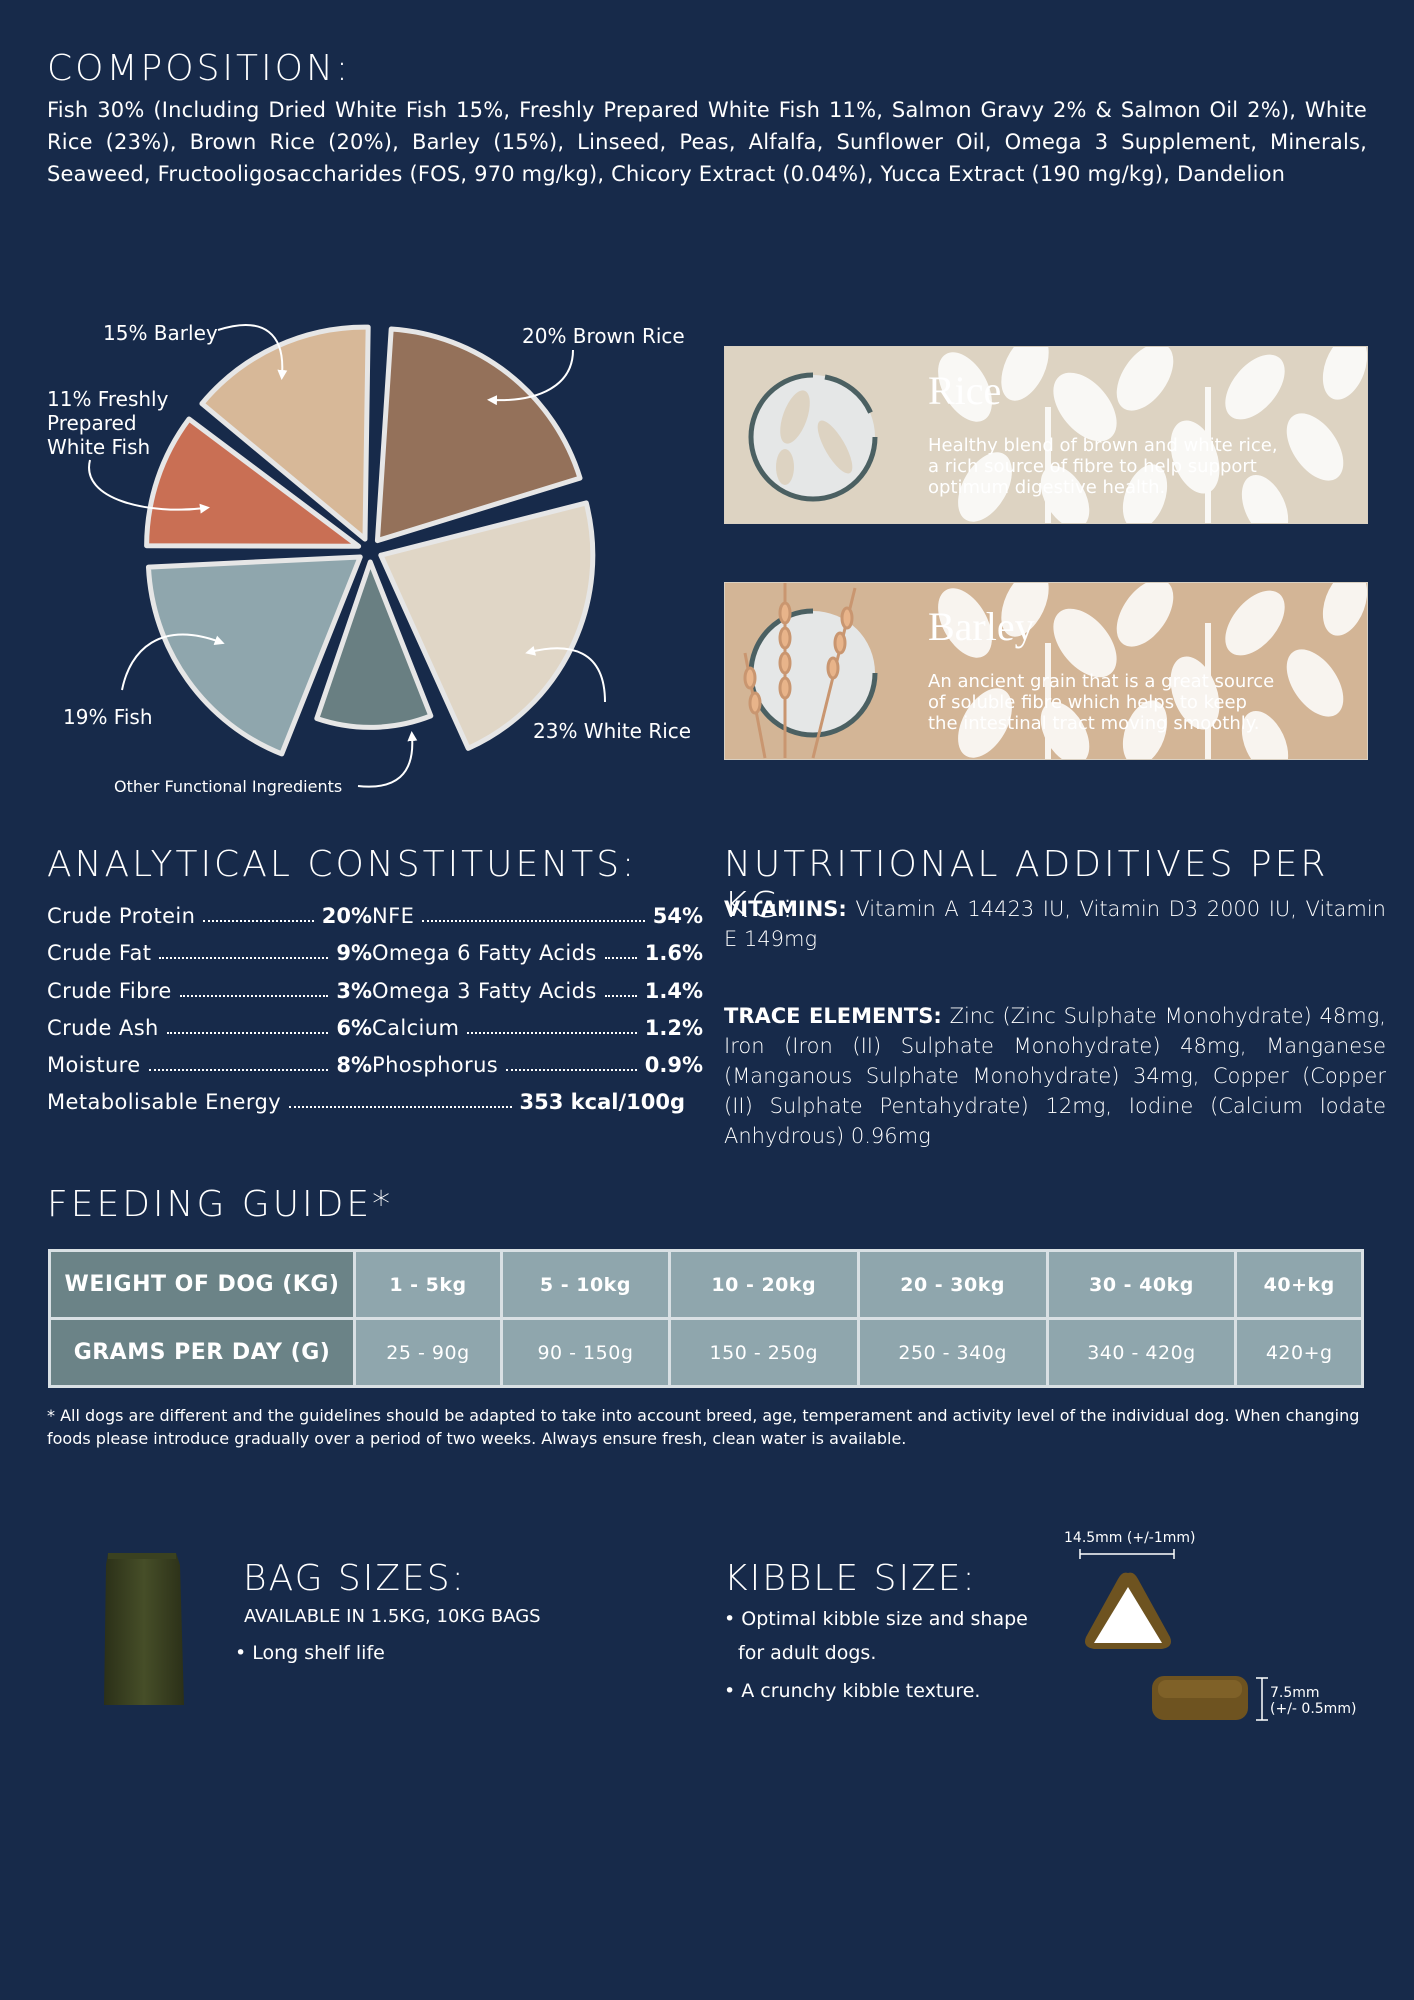 This screenshot has width=1414, height=2000. I want to click on arrow-brown-rice, so click(530, 377).